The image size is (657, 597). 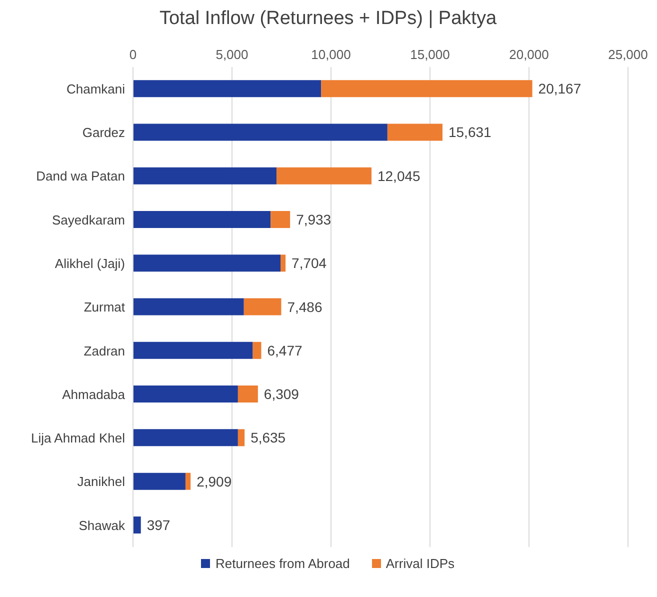 What do you see at coordinates (89, 263) in the screenshot?
I see `y-tick-label: Alikhel (Jaji)` at bounding box center [89, 263].